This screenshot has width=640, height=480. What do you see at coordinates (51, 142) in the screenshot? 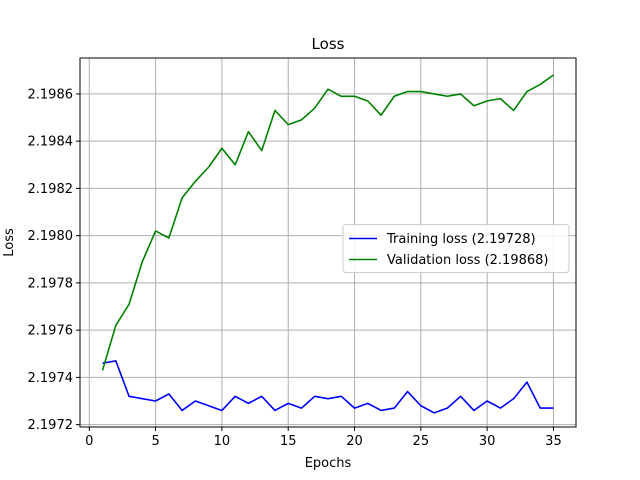
I see `y-tick-label: 2.1984` at bounding box center [51, 142].